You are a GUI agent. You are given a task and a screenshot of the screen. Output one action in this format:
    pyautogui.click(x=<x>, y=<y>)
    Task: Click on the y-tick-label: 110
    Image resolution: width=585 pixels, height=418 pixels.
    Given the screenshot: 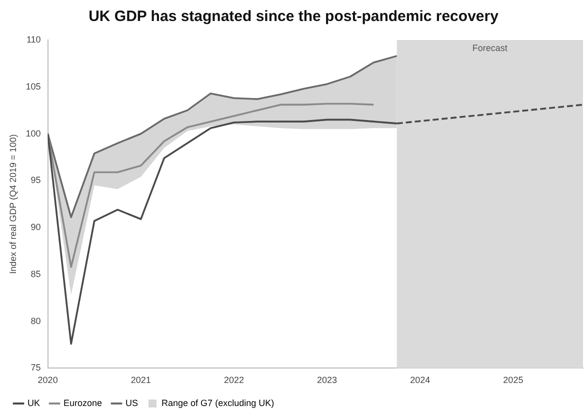 What is the action you would take?
    pyautogui.click(x=33, y=39)
    